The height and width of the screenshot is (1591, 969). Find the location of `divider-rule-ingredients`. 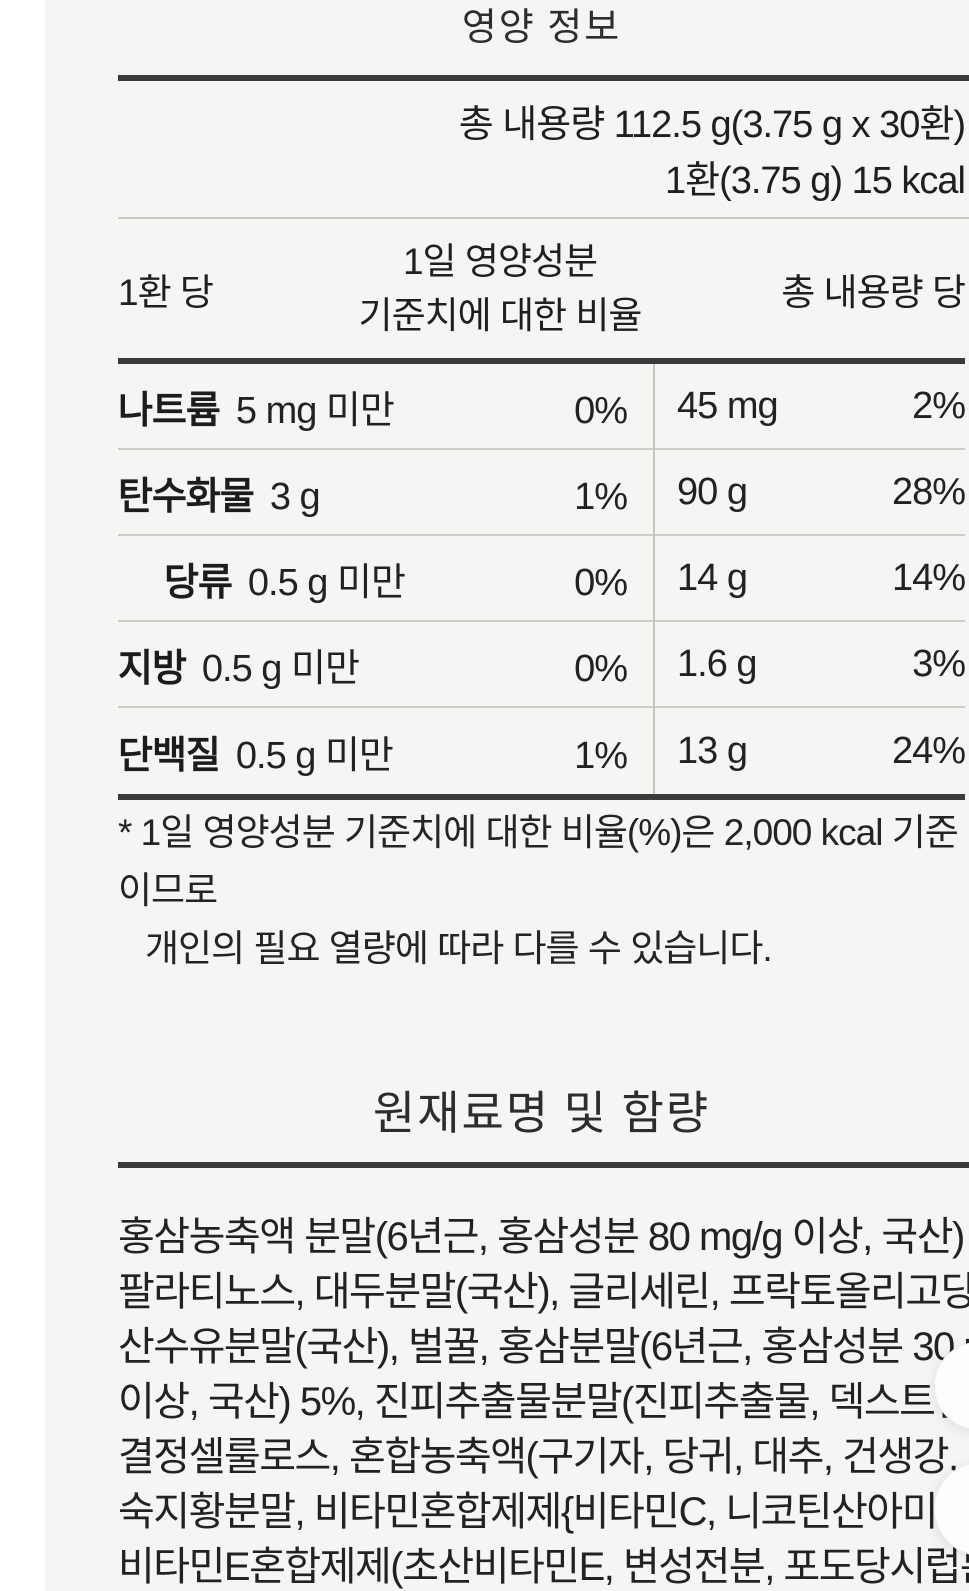

divider-rule-ingredients is located at coordinates (543, 1165).